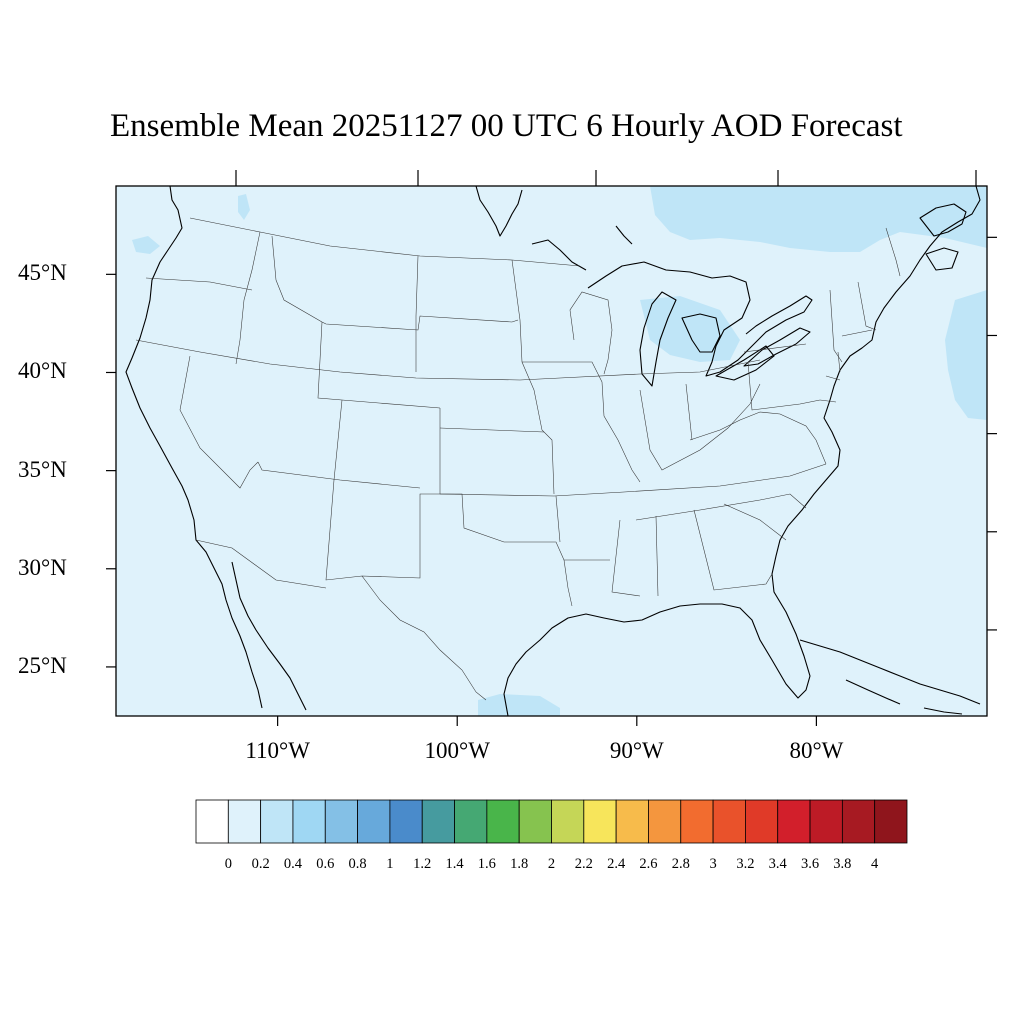 Image resolution: width=1024 pixels, height=1024 pixels. What do you see at coordinates (636, 750) in the screenshot?
I see `lon-tick-label: 90°W` at bounding box center [636, 750].